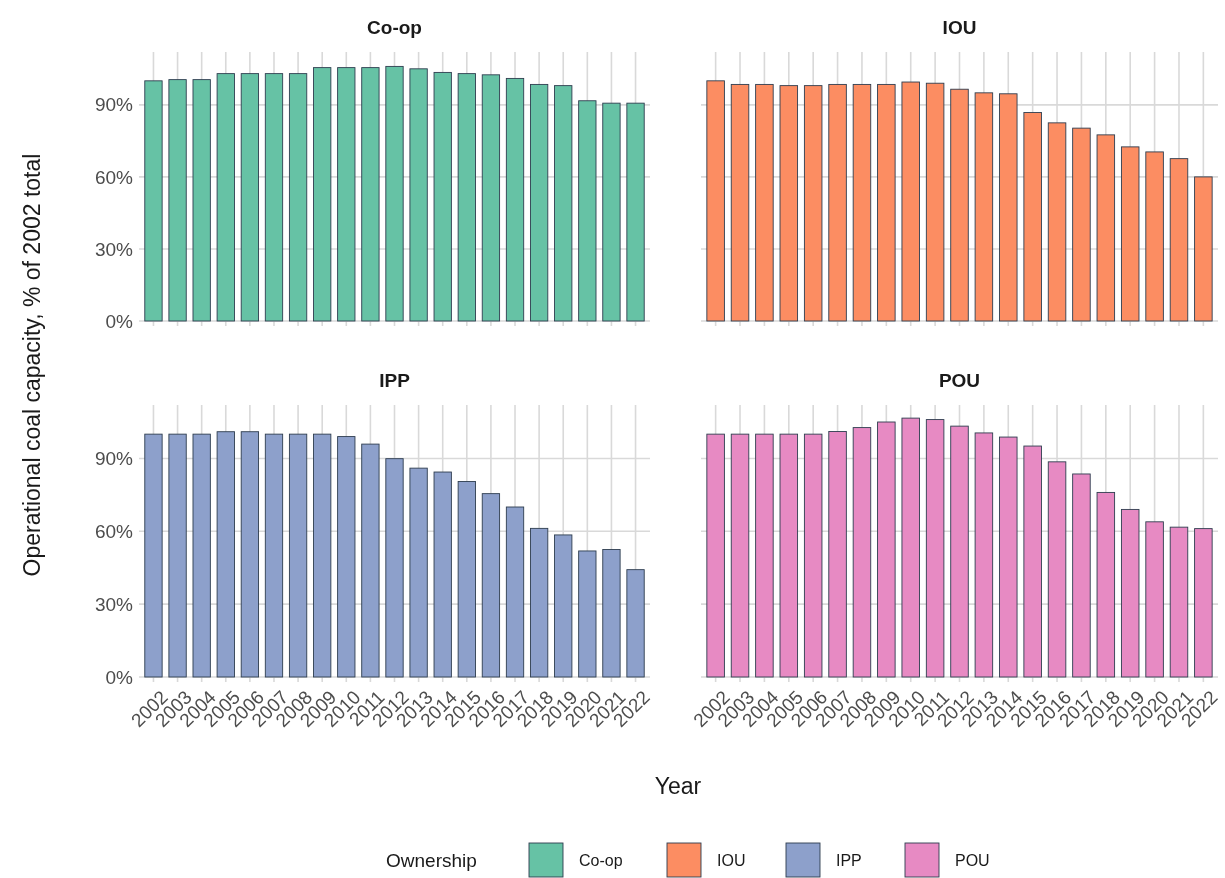 The height and width of the screenshot is (878, 1225). Describe the element at coordinates (395, 380) in the screenshot. I see `chart-title: IPP` at that location.